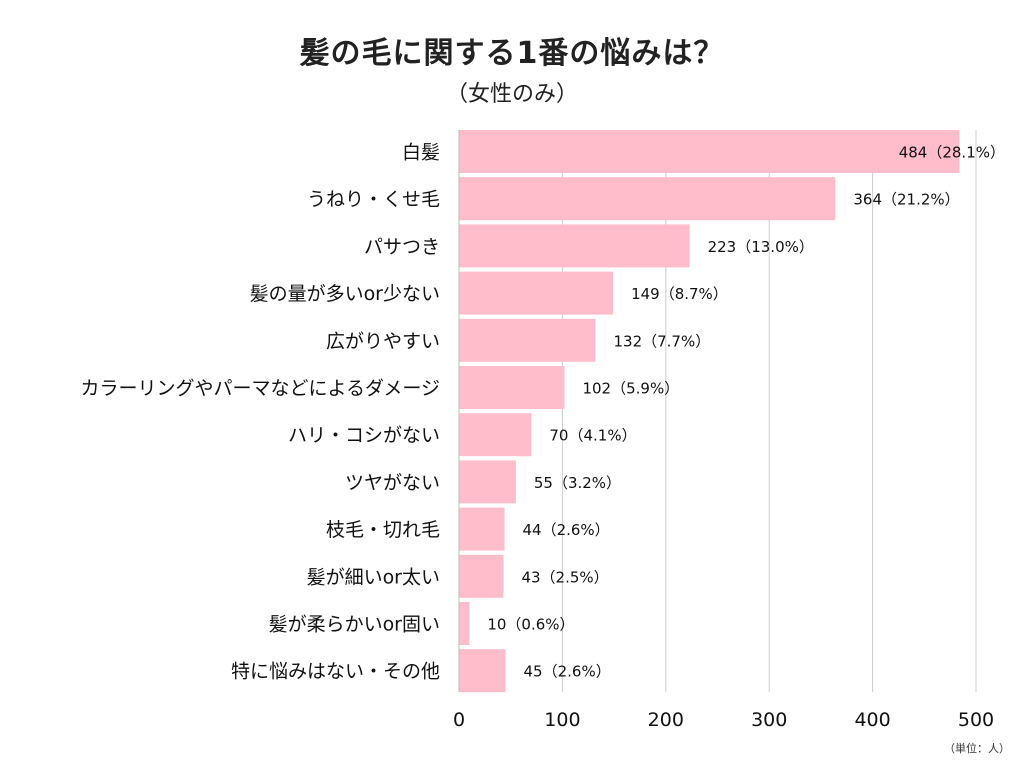 The image size is (1024, 768). I want to click on data-label: 43（2.5%）, so click(564, 577).